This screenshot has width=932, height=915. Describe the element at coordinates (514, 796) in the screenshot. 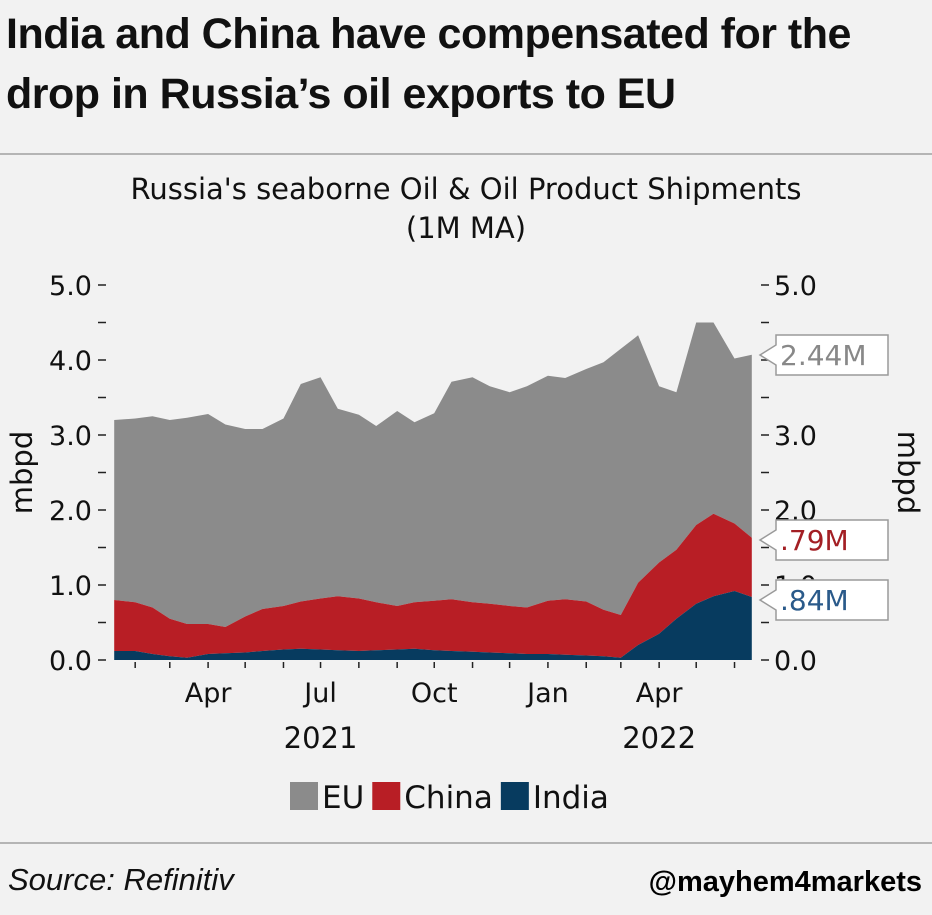

I see `legend-swatch-india` at that location.